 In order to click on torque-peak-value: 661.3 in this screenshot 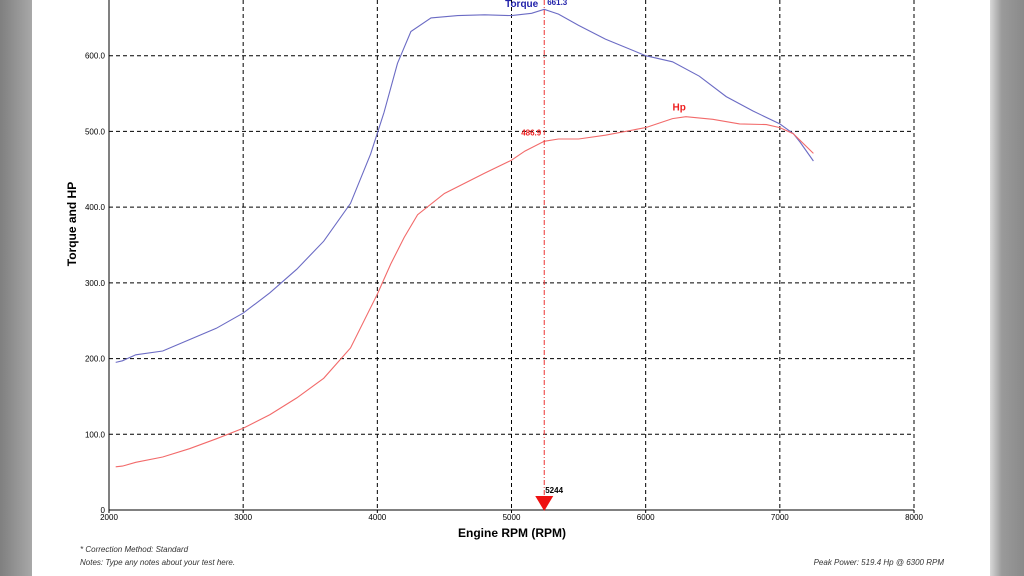, I will do `click(557, 3)`.